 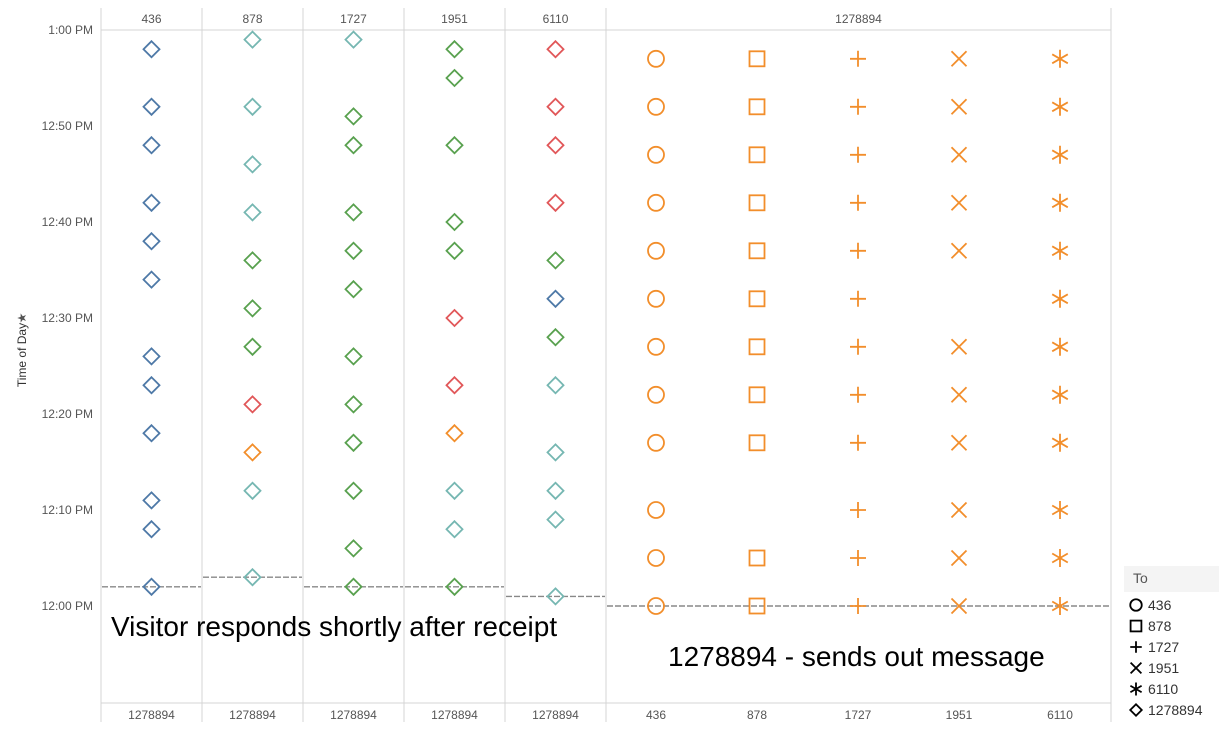 I want to click on legend-diamond-icon, so click(x=1136, y=710).